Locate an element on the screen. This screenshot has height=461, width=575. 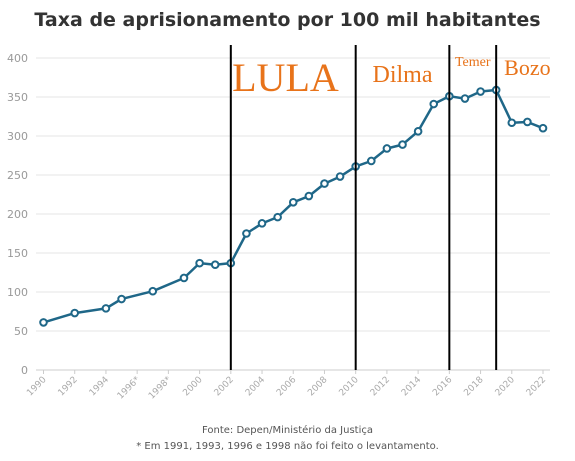
x-tick-label: 1998* is located at coordinates (160, 388).